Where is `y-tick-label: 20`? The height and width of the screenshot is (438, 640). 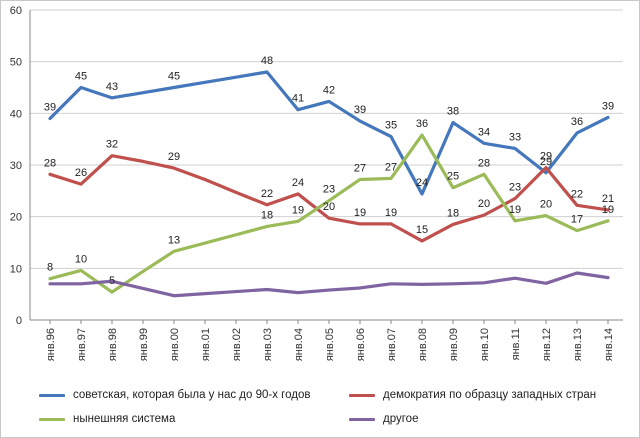
y-tick-label: 20 is located at coordinates (16, 218).